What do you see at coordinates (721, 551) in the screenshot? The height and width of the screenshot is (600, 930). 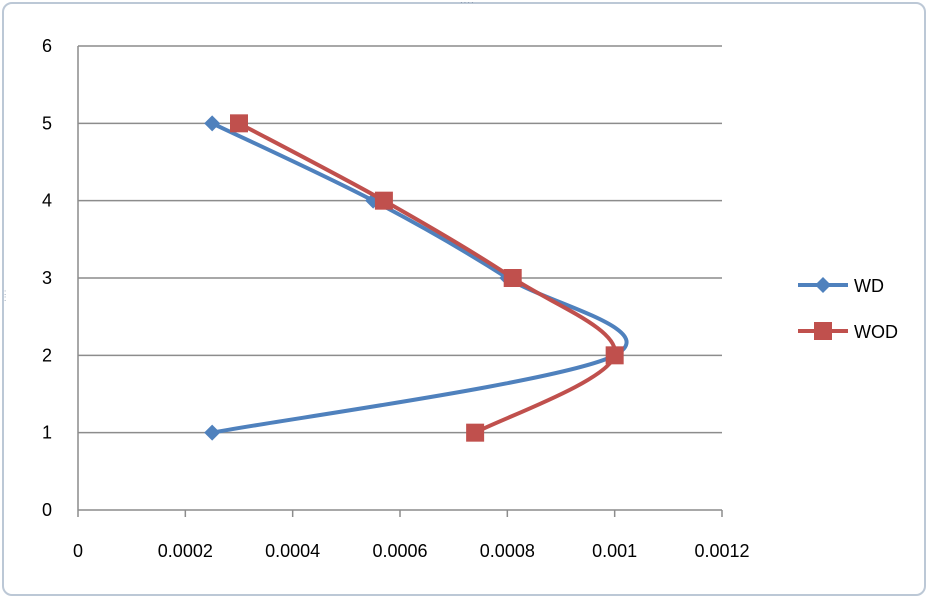 I see `x-tick-label: 0.0012` at bounding box center [721, 551].